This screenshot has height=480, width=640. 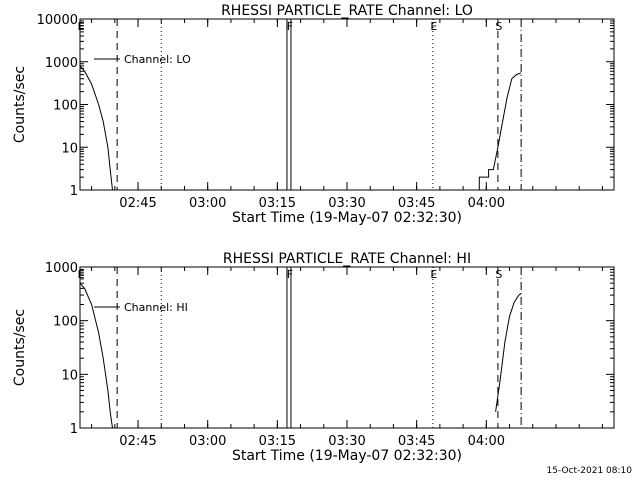 I want to click on chart-title: RHESSI PARTICLE_RATE Channel: LO, so click(x=347, y=11).